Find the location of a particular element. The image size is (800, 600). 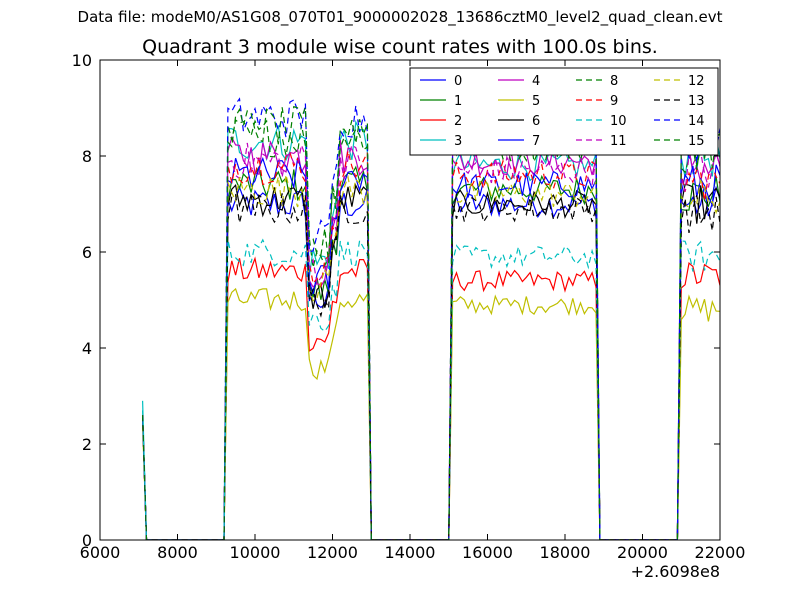

legend-label-14: 14 is located at coordinates (696, 121).